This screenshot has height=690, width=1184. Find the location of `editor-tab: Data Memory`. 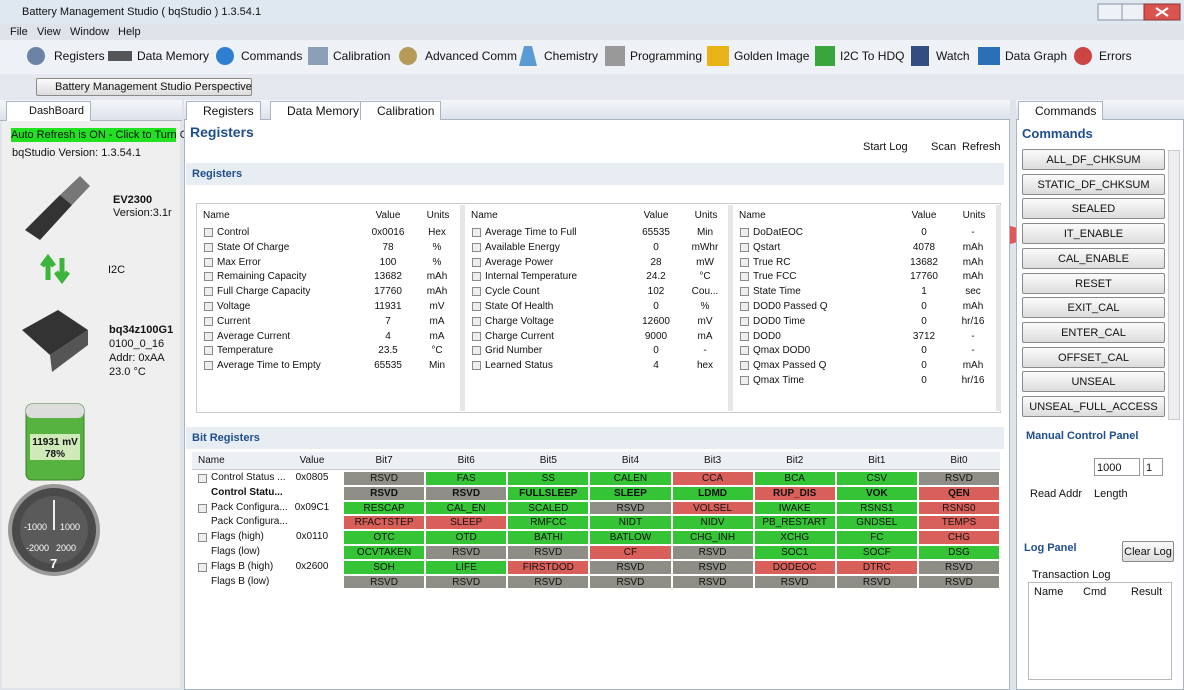

editor-tab: Data Memory is located at coordinates (318, 110).